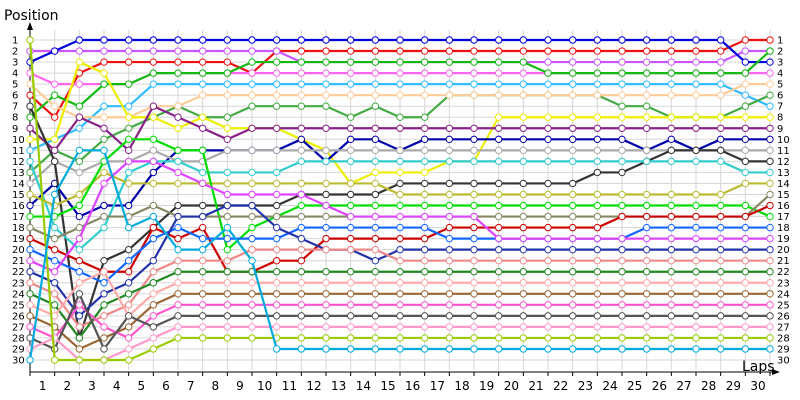 This screenshot has height=400, width=800. What do you see at coordinates (18, 261) in the screenshot?
I see `y-tick-label-left: 21` at bounding box center [18, 261].